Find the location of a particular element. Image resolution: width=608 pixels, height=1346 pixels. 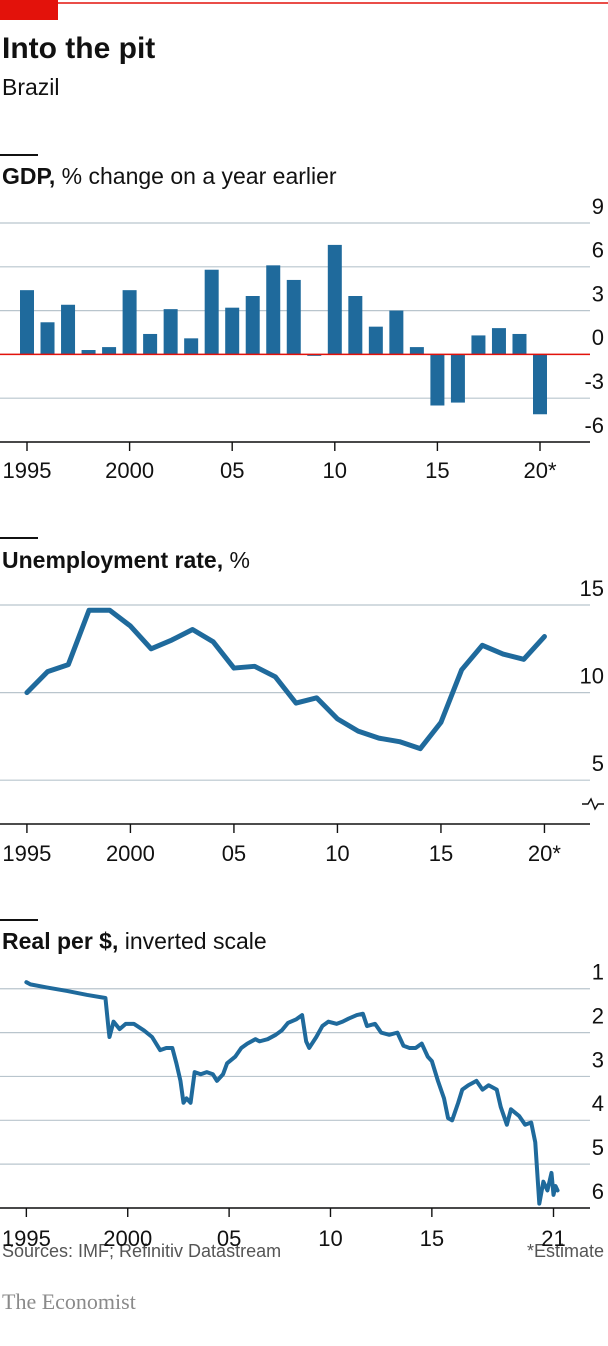

y-tick-label: 1 is located at coordinates (598, 972).